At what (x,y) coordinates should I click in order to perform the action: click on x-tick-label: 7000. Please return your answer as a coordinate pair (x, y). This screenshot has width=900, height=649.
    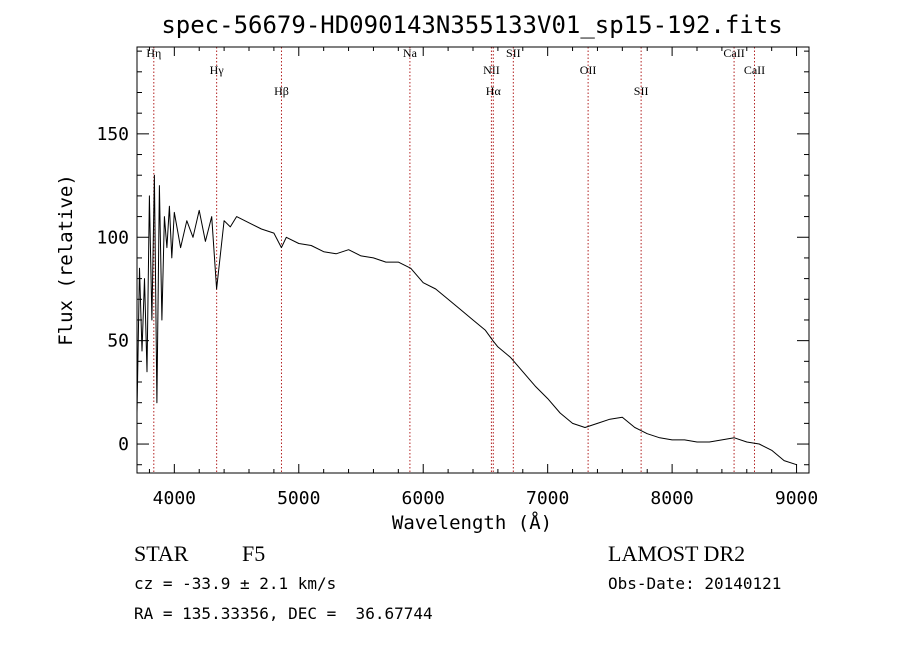
    Looking at the image, I should click on (547, 498).